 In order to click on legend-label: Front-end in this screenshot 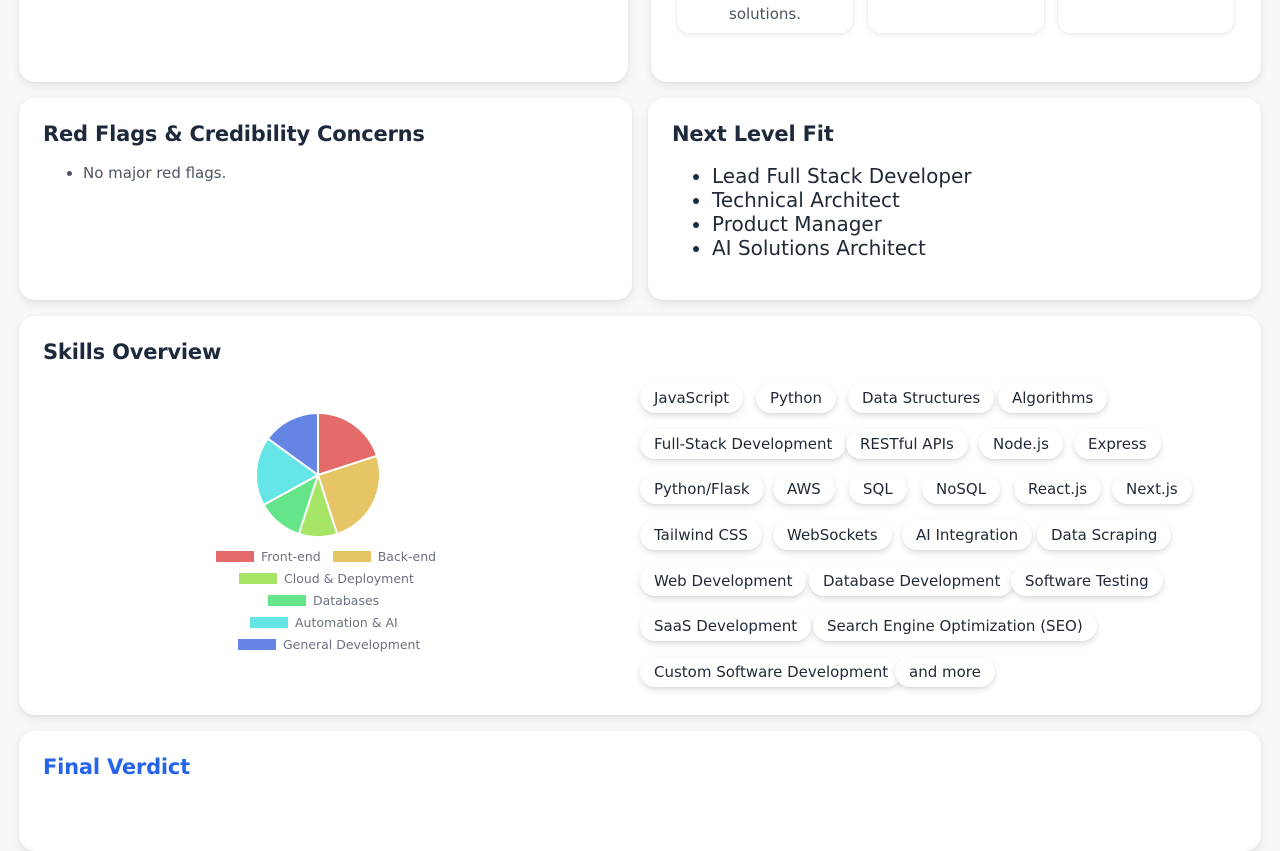, I will do `click(291, 556)`.